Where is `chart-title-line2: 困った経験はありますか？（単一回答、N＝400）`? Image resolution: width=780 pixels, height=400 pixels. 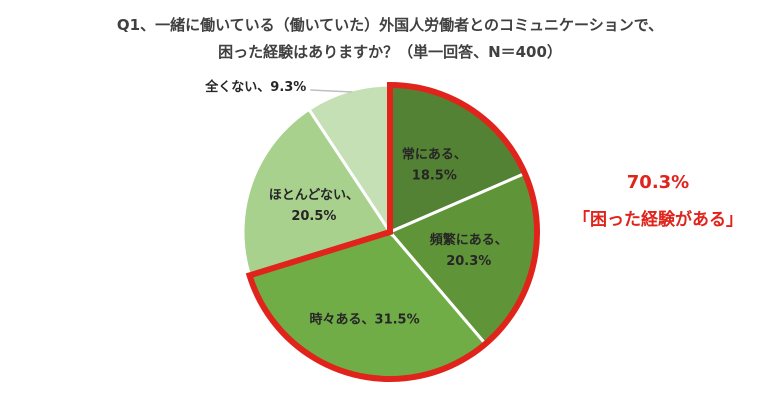
chart-title-line2: 困った経験はありますか？（単一回答、N＝400） is located at coordinates (390, 52).